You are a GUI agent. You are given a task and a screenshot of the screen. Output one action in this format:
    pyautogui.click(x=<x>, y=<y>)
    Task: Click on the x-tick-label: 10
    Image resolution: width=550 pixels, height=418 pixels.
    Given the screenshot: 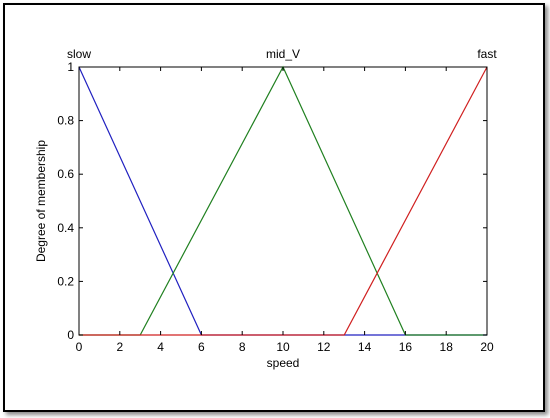 What is the action you would take?
    pyautogui.click(x=283, y=347)
    